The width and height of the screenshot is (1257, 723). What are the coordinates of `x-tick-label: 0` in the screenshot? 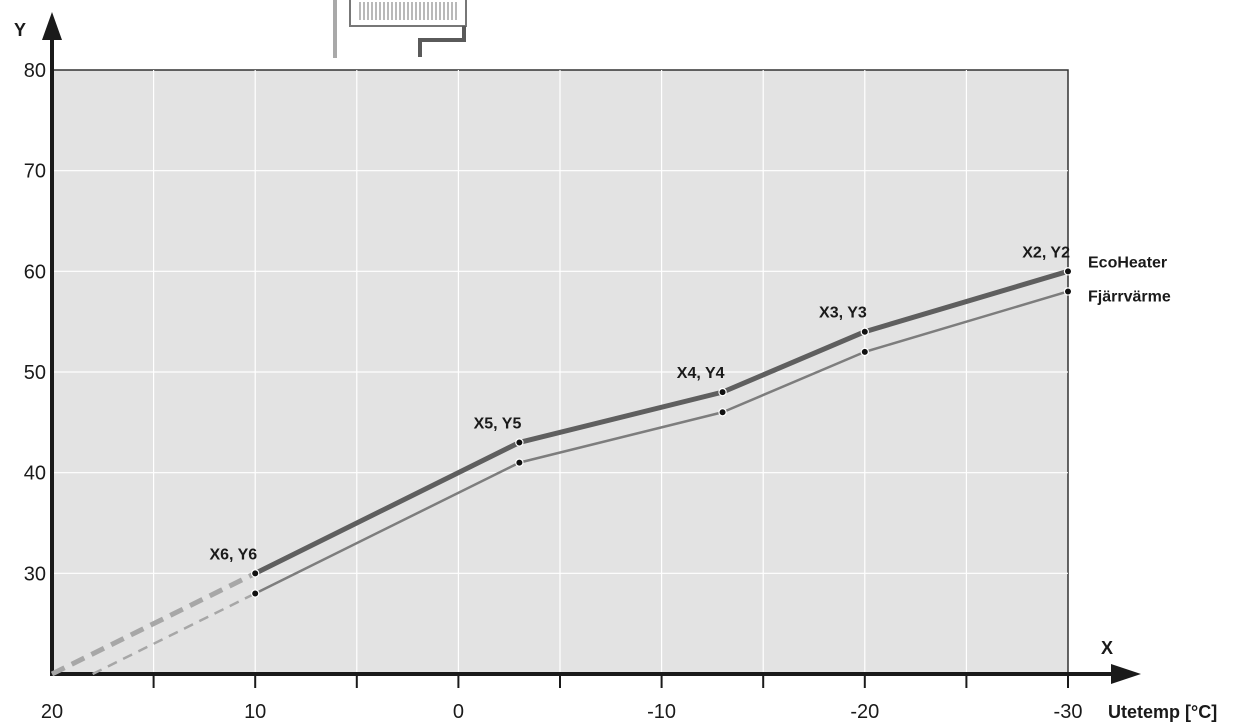 It's located at (458, 712).